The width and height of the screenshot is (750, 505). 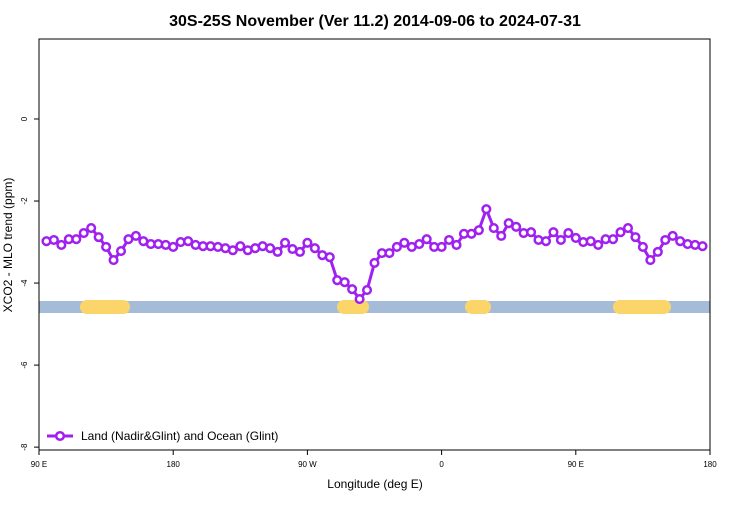 I want to click on ocean-band, so click(x=374, y=307).